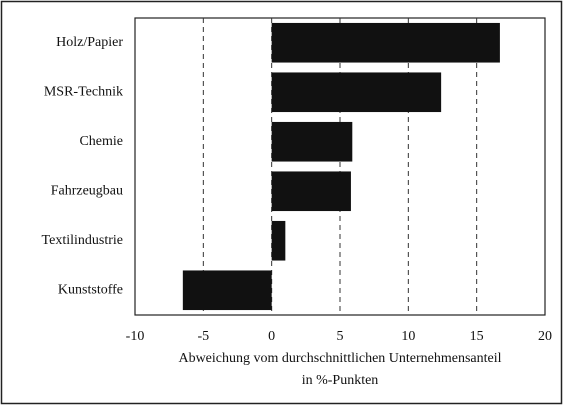 The width and height of the screenshot is (563, 405). What do you see at coordinates (203, 336) in the screenshot?
I see `x-tick-label: -5` at bounding box center [203, 336].